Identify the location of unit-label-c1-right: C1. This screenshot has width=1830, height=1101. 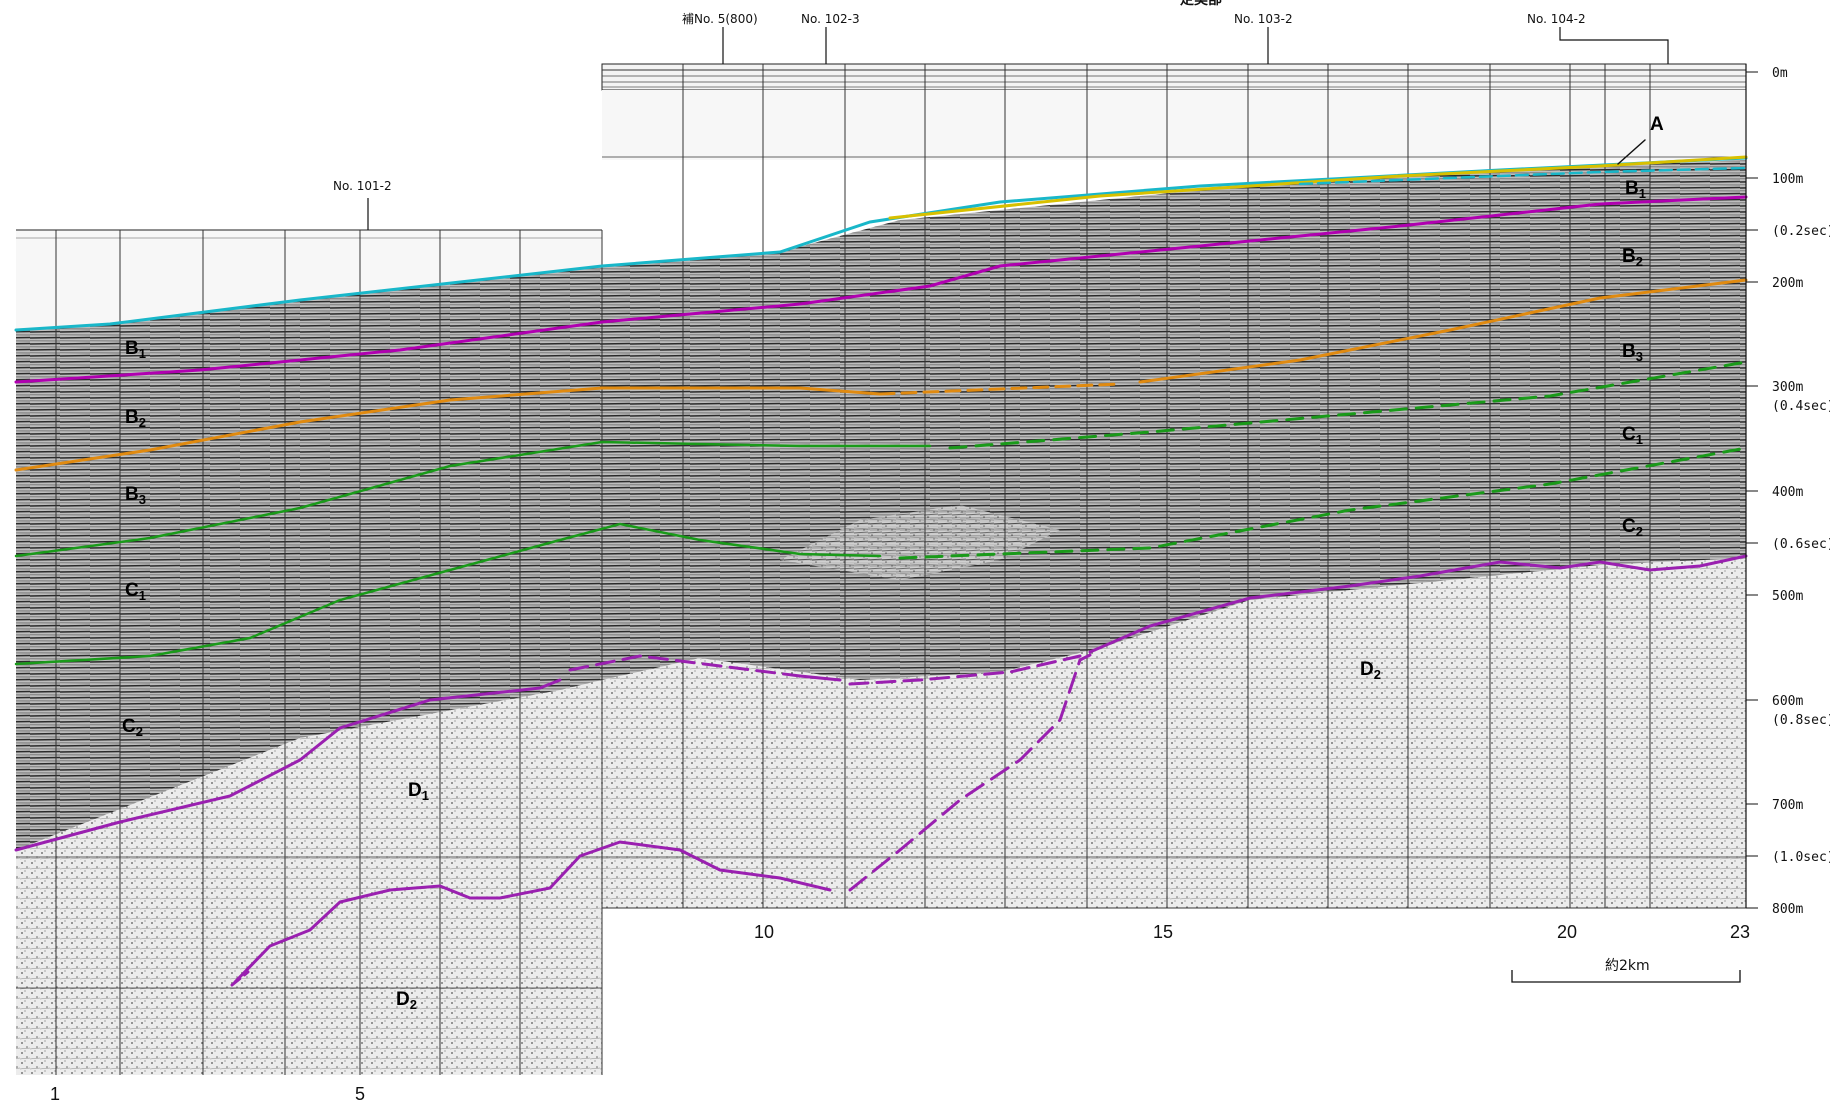
(1632, 435).